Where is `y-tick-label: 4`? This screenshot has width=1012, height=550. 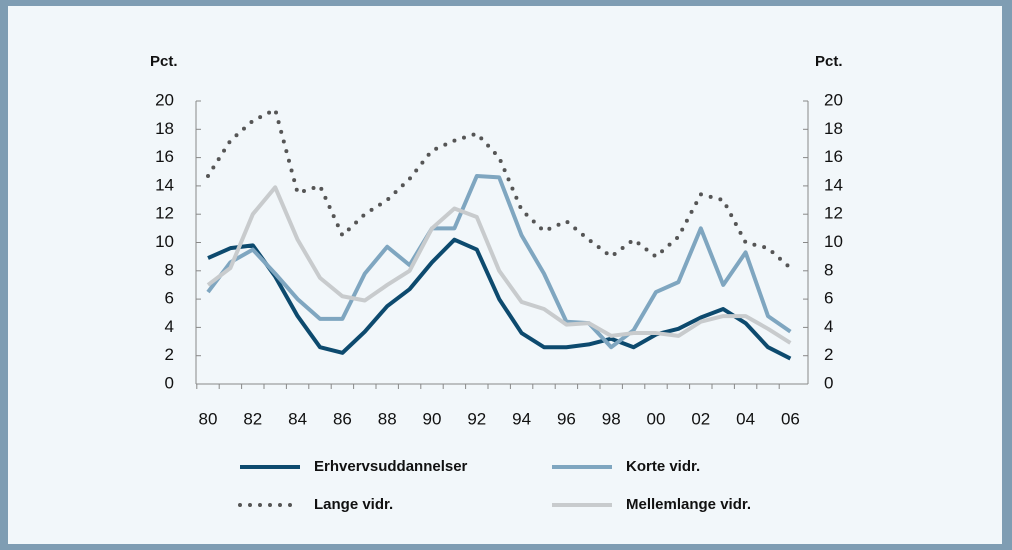
y-tick-label: 4 is located at coordinates (169, 326).